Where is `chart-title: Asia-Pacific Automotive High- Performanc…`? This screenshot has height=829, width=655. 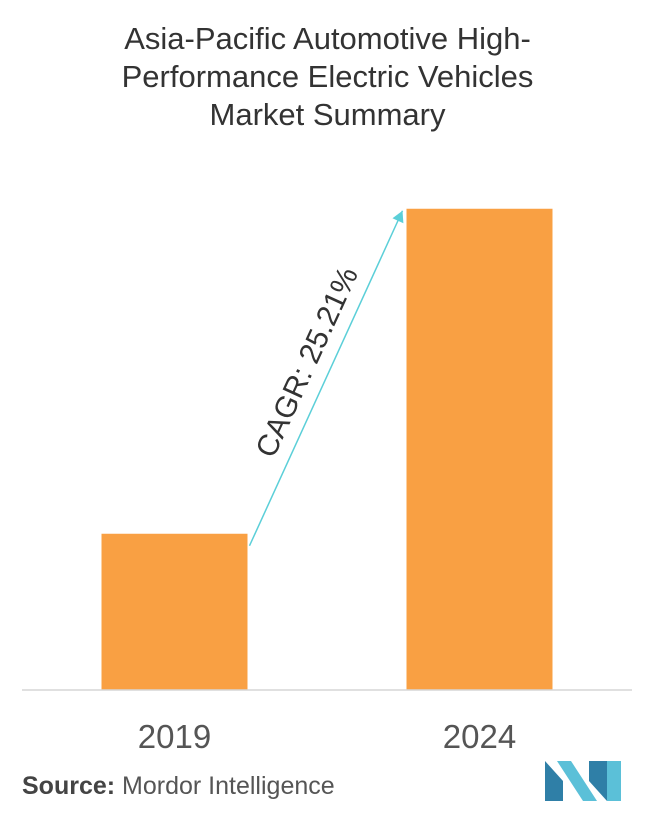 chart-title: Asia-Pacific Automotive High- Performanc… is located at coordinates (327, 77).